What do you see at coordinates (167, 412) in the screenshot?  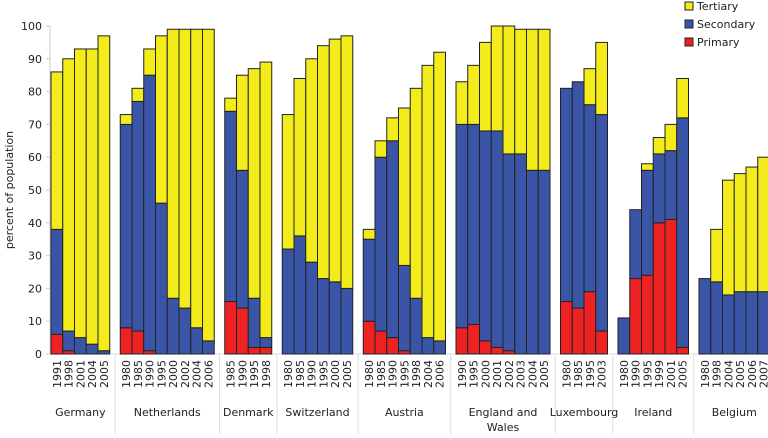 I see `country-label: Netherlands` at bounding box center [167, 412].